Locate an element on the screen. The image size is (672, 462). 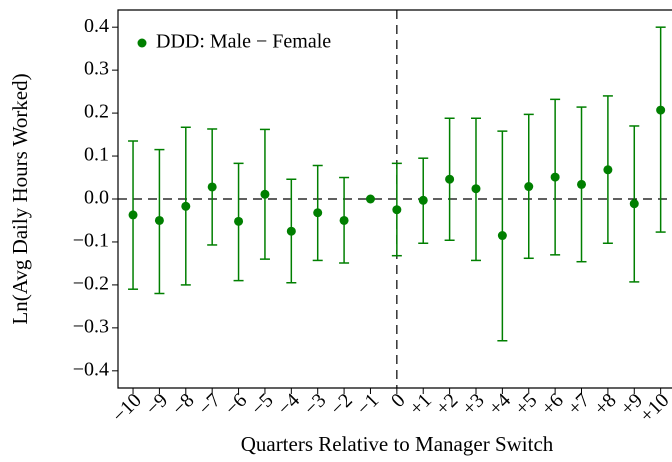
x-tick-label: −10 is located at coordinates (127, 408).